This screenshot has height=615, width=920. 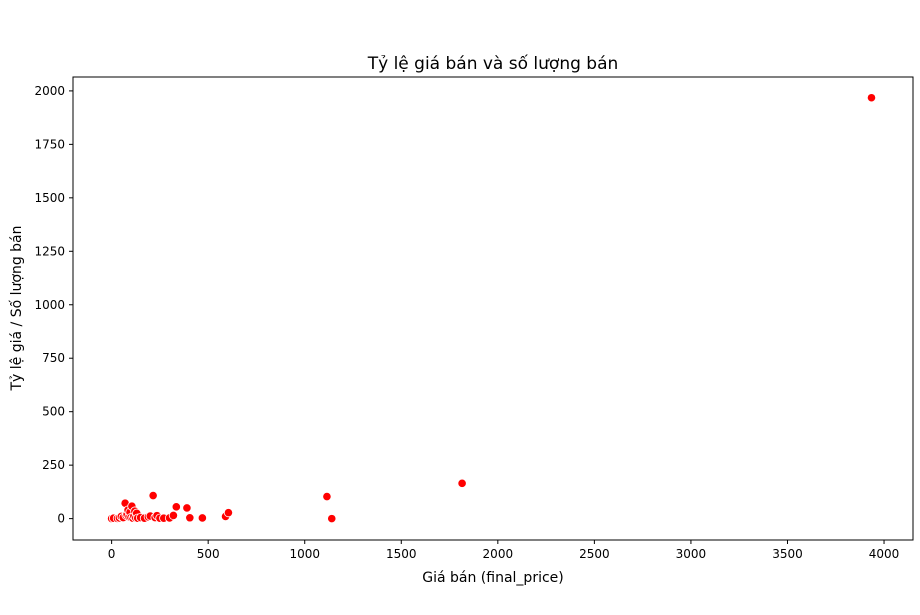 I want to click on y-axis-ticks: 0 250 500 750 1000 1250 1500 1750 2000, so click(x=53, y=305).